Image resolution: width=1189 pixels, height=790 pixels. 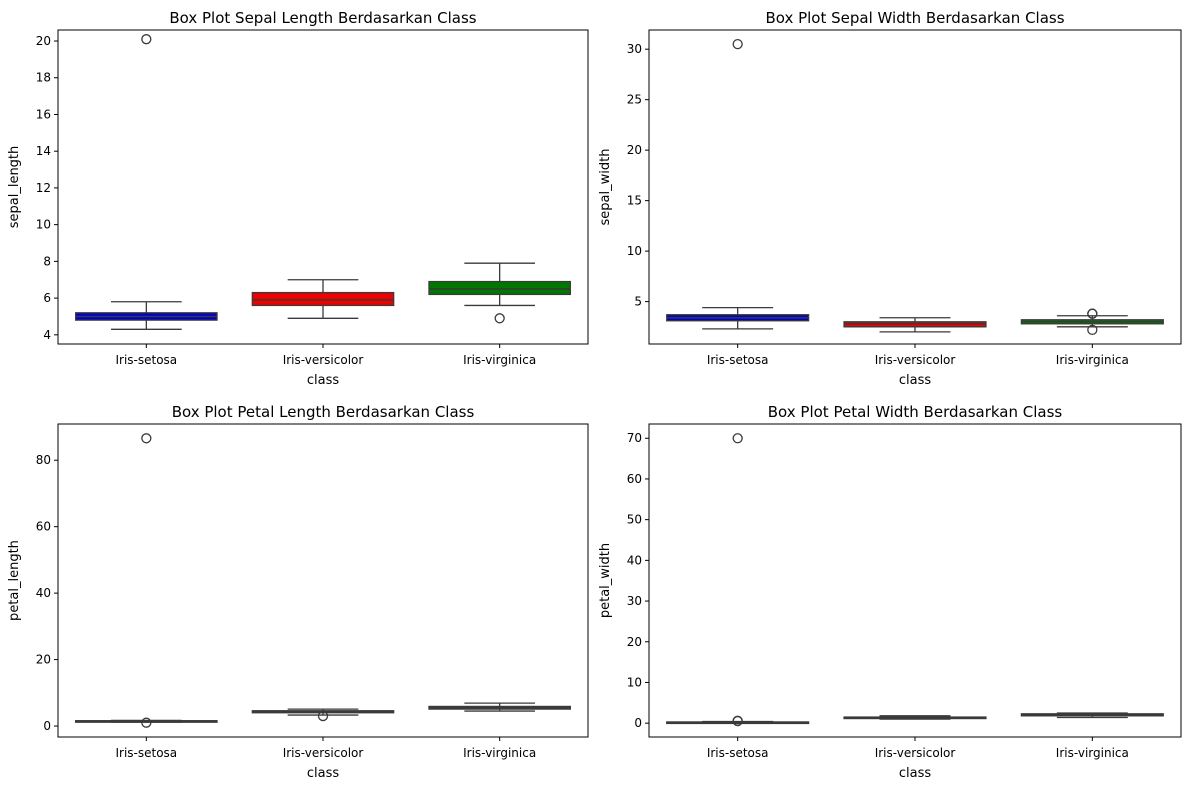 I want to click on y-tick-label: 18, so click(x=43, y=78).